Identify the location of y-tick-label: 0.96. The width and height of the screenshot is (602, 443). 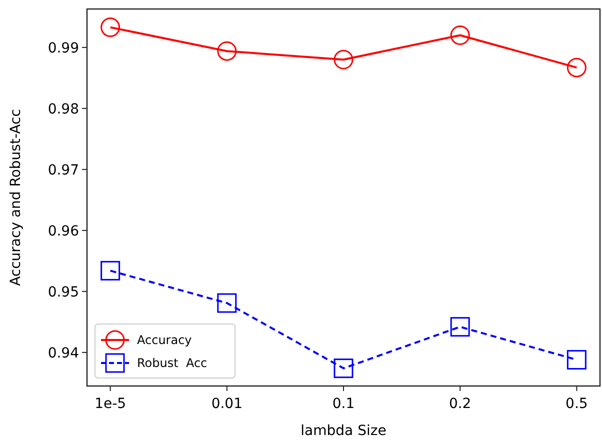
(64, 231).